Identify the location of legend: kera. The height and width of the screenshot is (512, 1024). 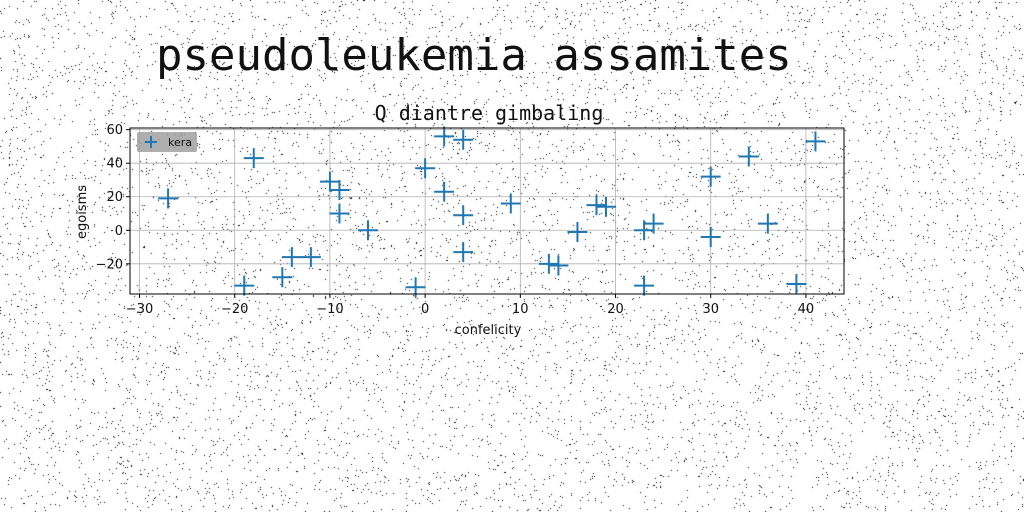
(167, 142).